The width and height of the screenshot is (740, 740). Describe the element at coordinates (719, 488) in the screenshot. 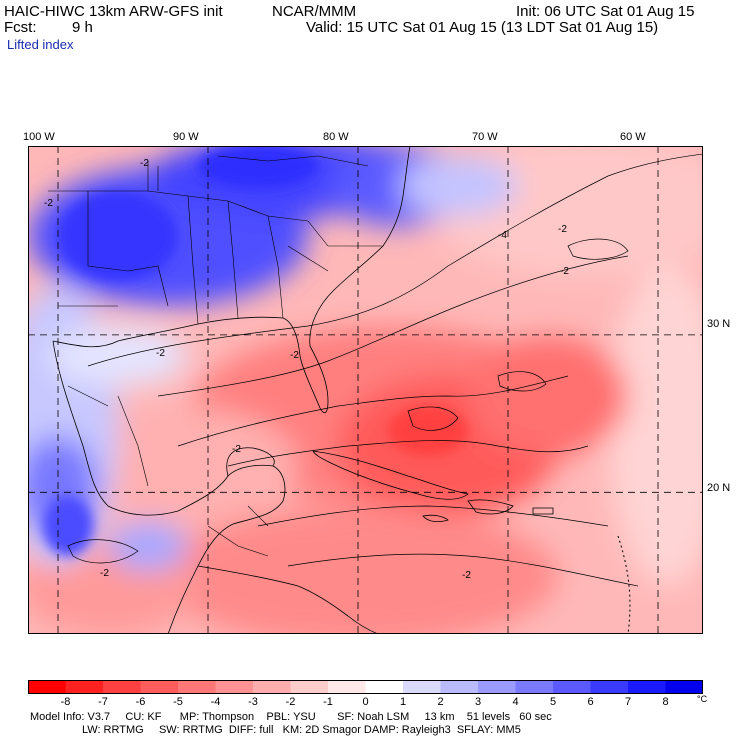

I see `lat-label-20n: 20 N` at that location.